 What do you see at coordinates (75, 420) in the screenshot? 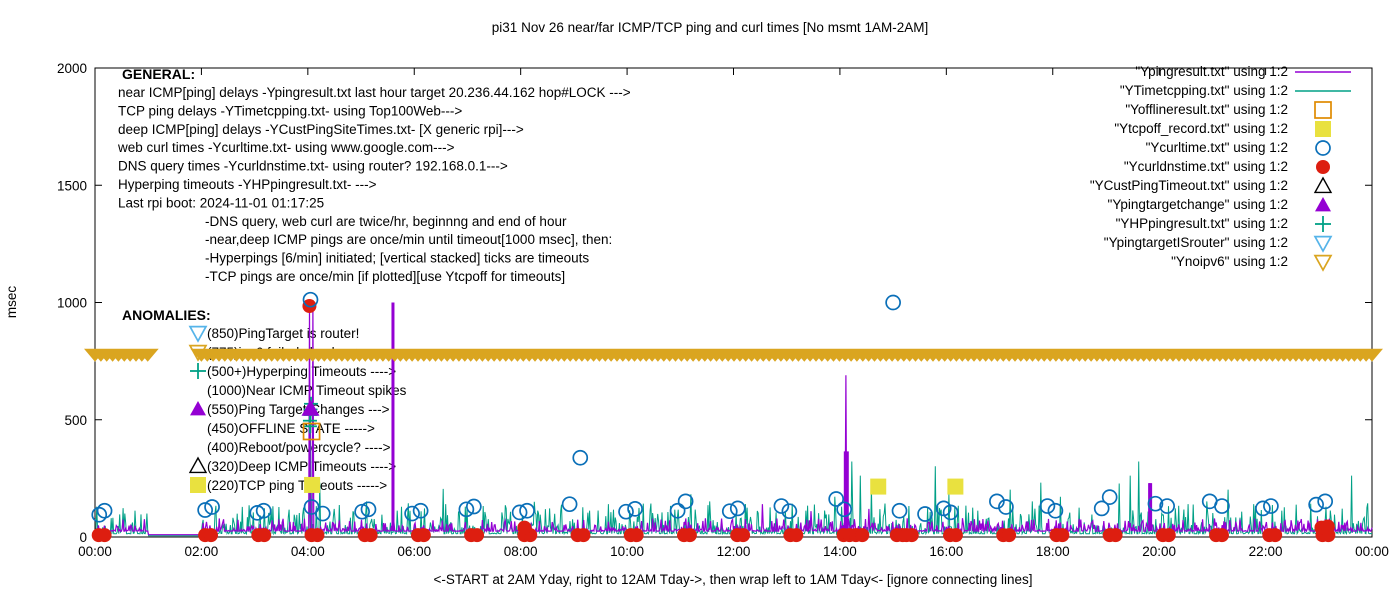
I see `y-tick-label: 500` at bounding box center [75, 420].